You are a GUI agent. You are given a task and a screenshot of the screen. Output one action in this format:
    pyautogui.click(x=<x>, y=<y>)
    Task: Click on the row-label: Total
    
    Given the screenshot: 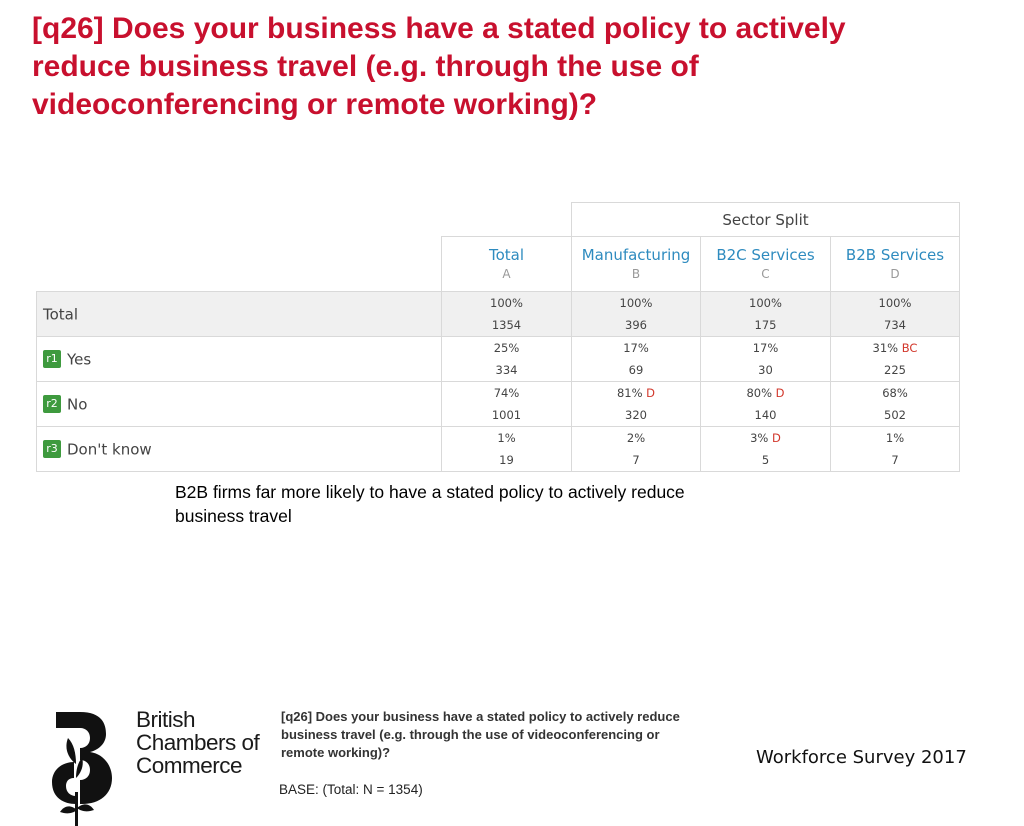 What is the action you would take?
    pyautogui.click(x=239, y=314)
    